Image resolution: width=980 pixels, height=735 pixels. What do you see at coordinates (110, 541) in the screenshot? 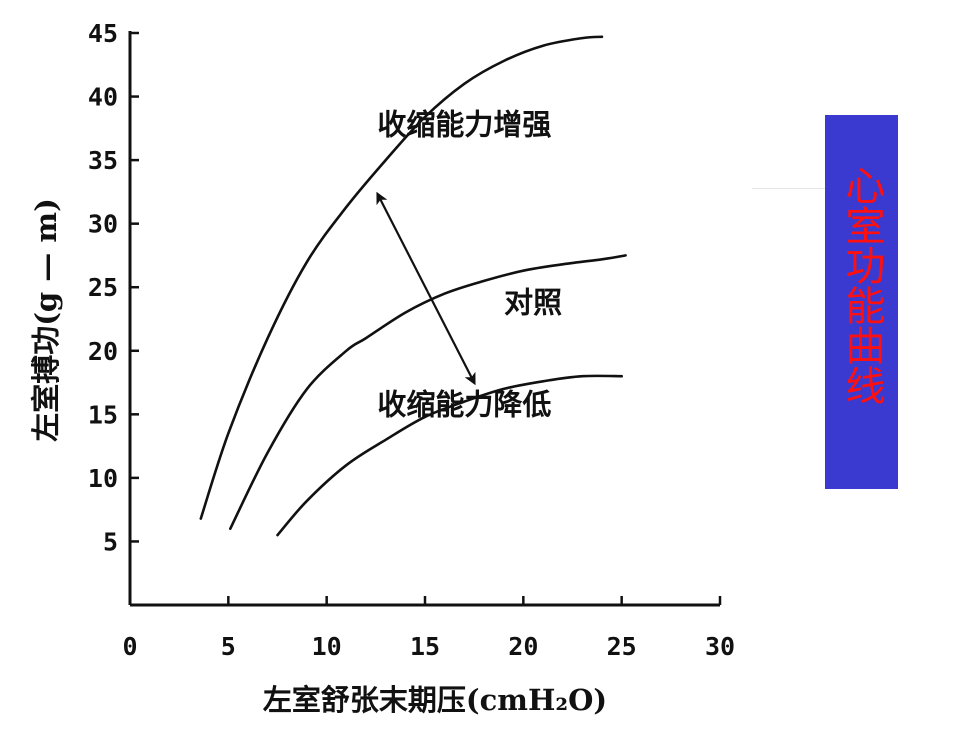
I see `y-tick-label: 5` at bounding box center [110, 541].